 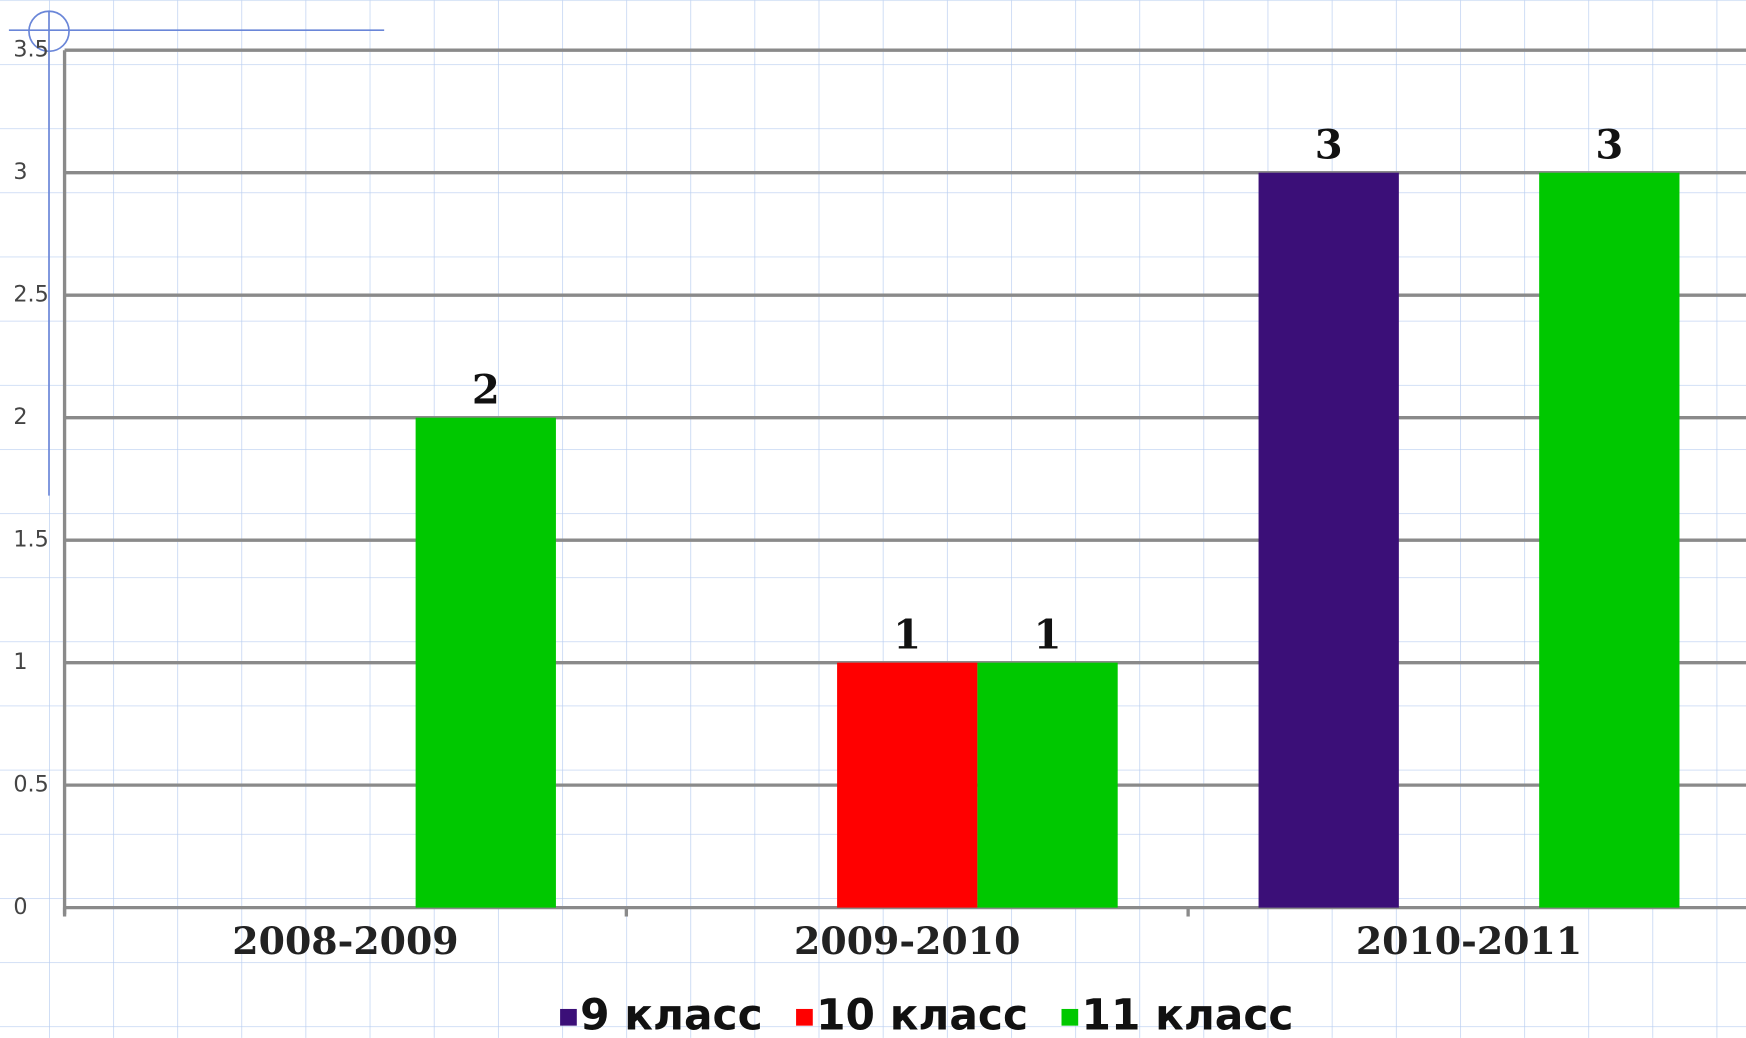 I want to click on y-tick-label: 3.5, so click(x=30, y=50).